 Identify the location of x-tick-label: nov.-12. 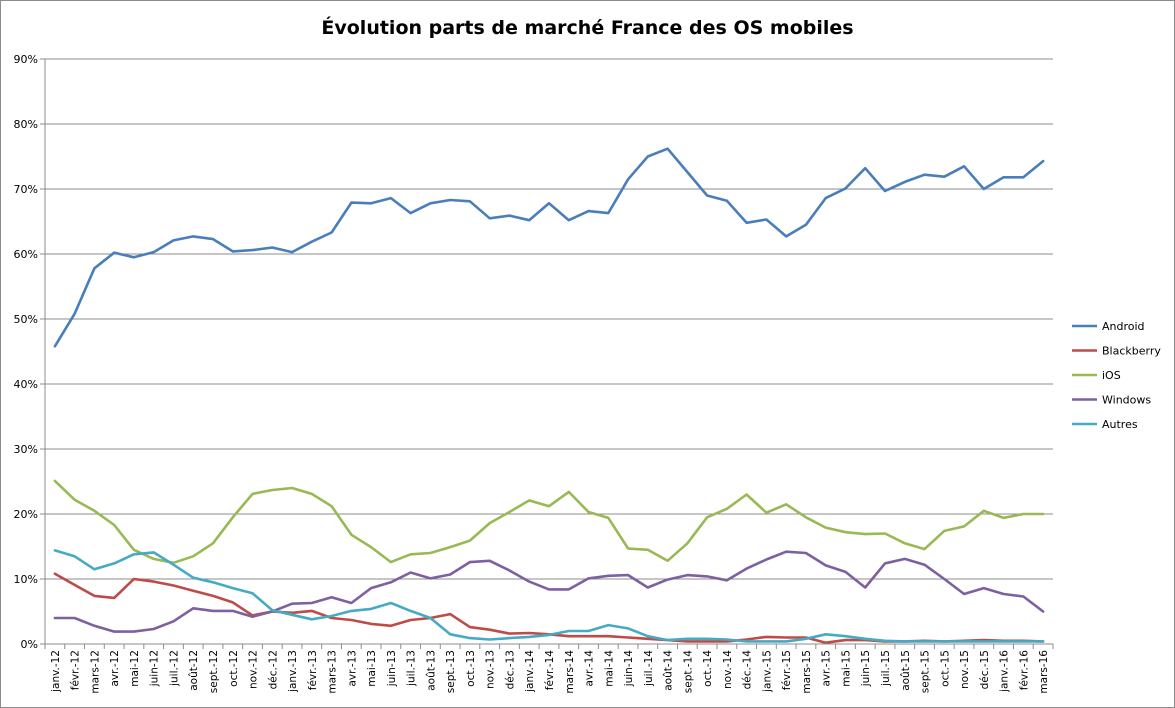
(254, 669).